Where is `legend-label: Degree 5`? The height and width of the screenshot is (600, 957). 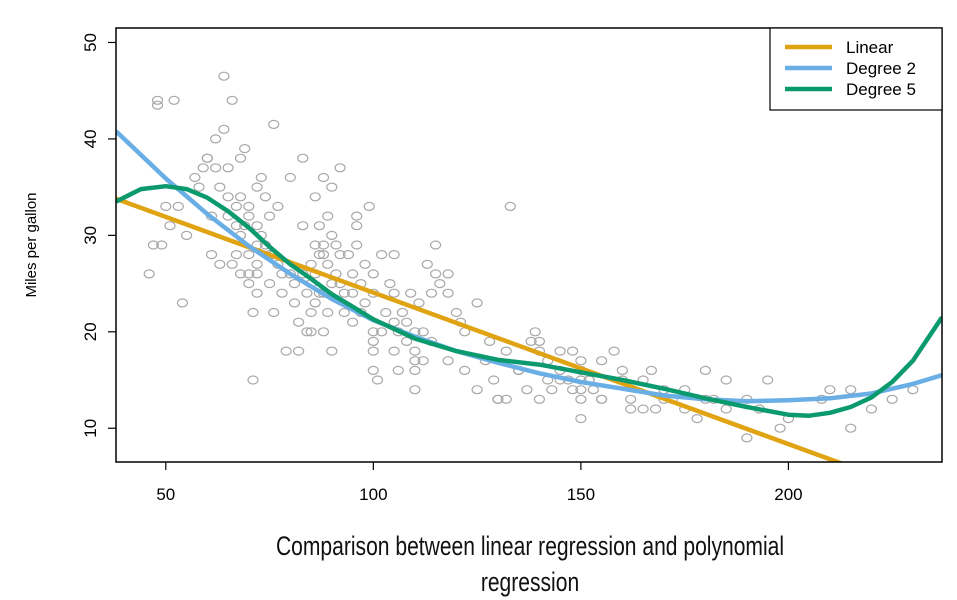 legend-label: Degree 5 is located at coordinates (881, 89).